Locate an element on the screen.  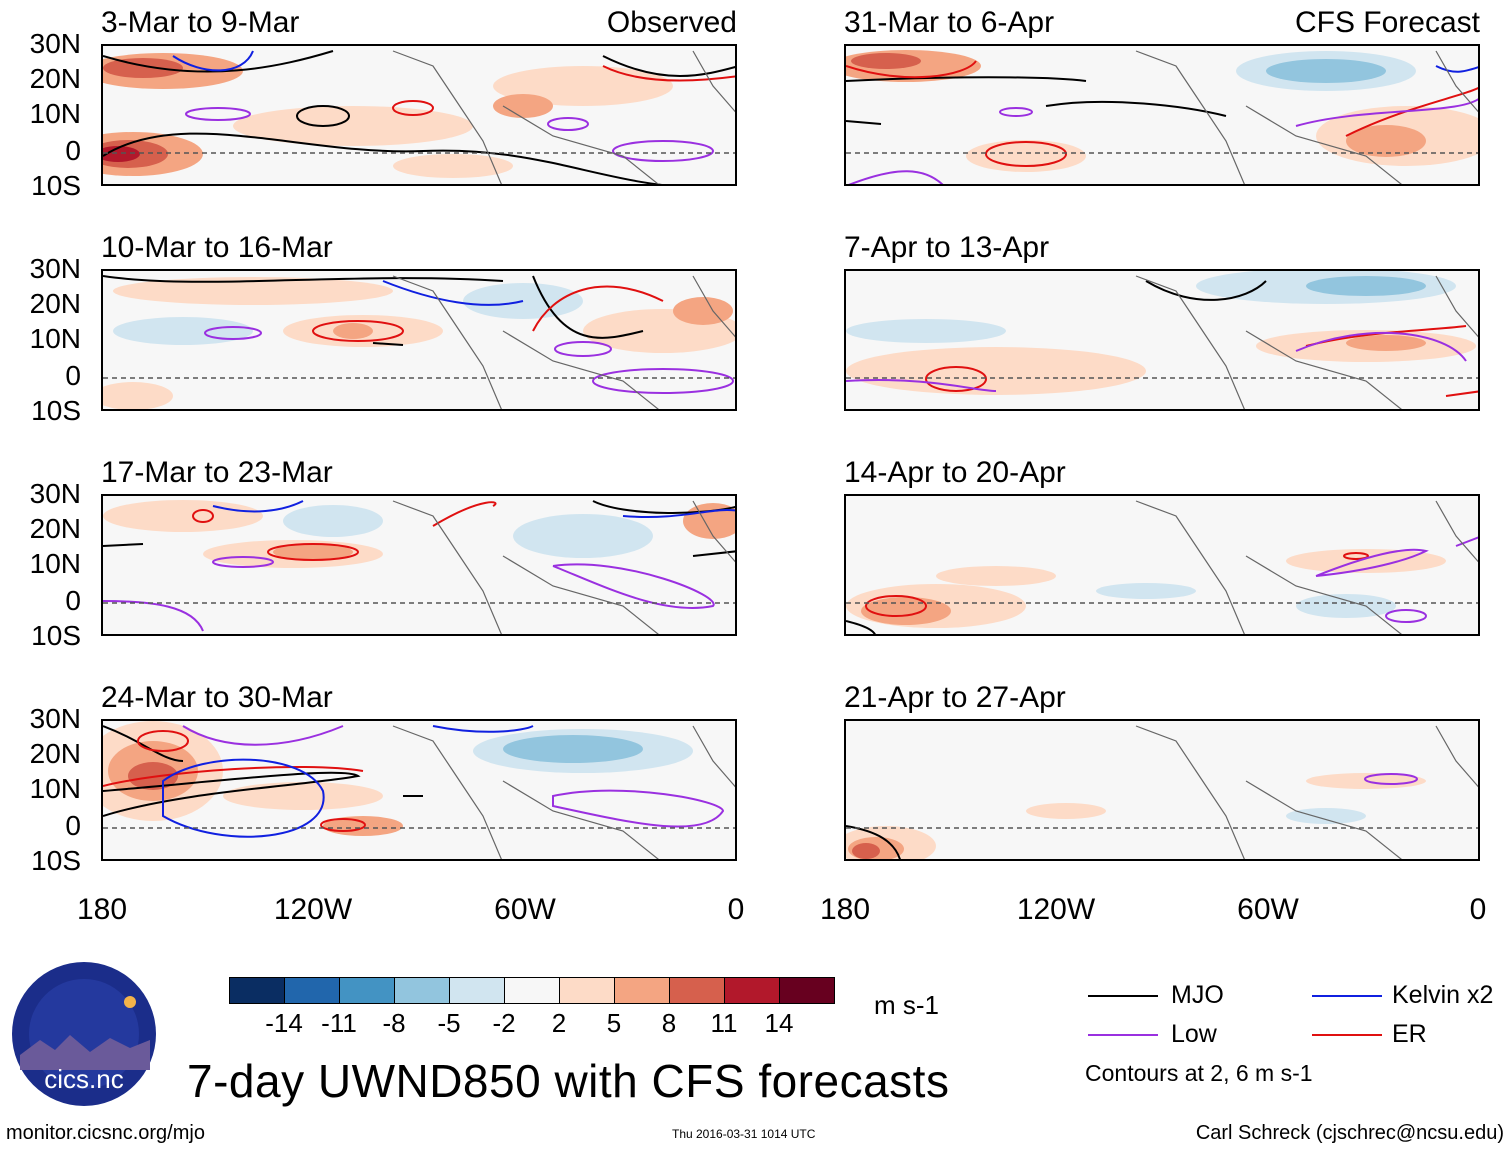
colorbar-tick: -14 is located at coordinates (284, 1023).